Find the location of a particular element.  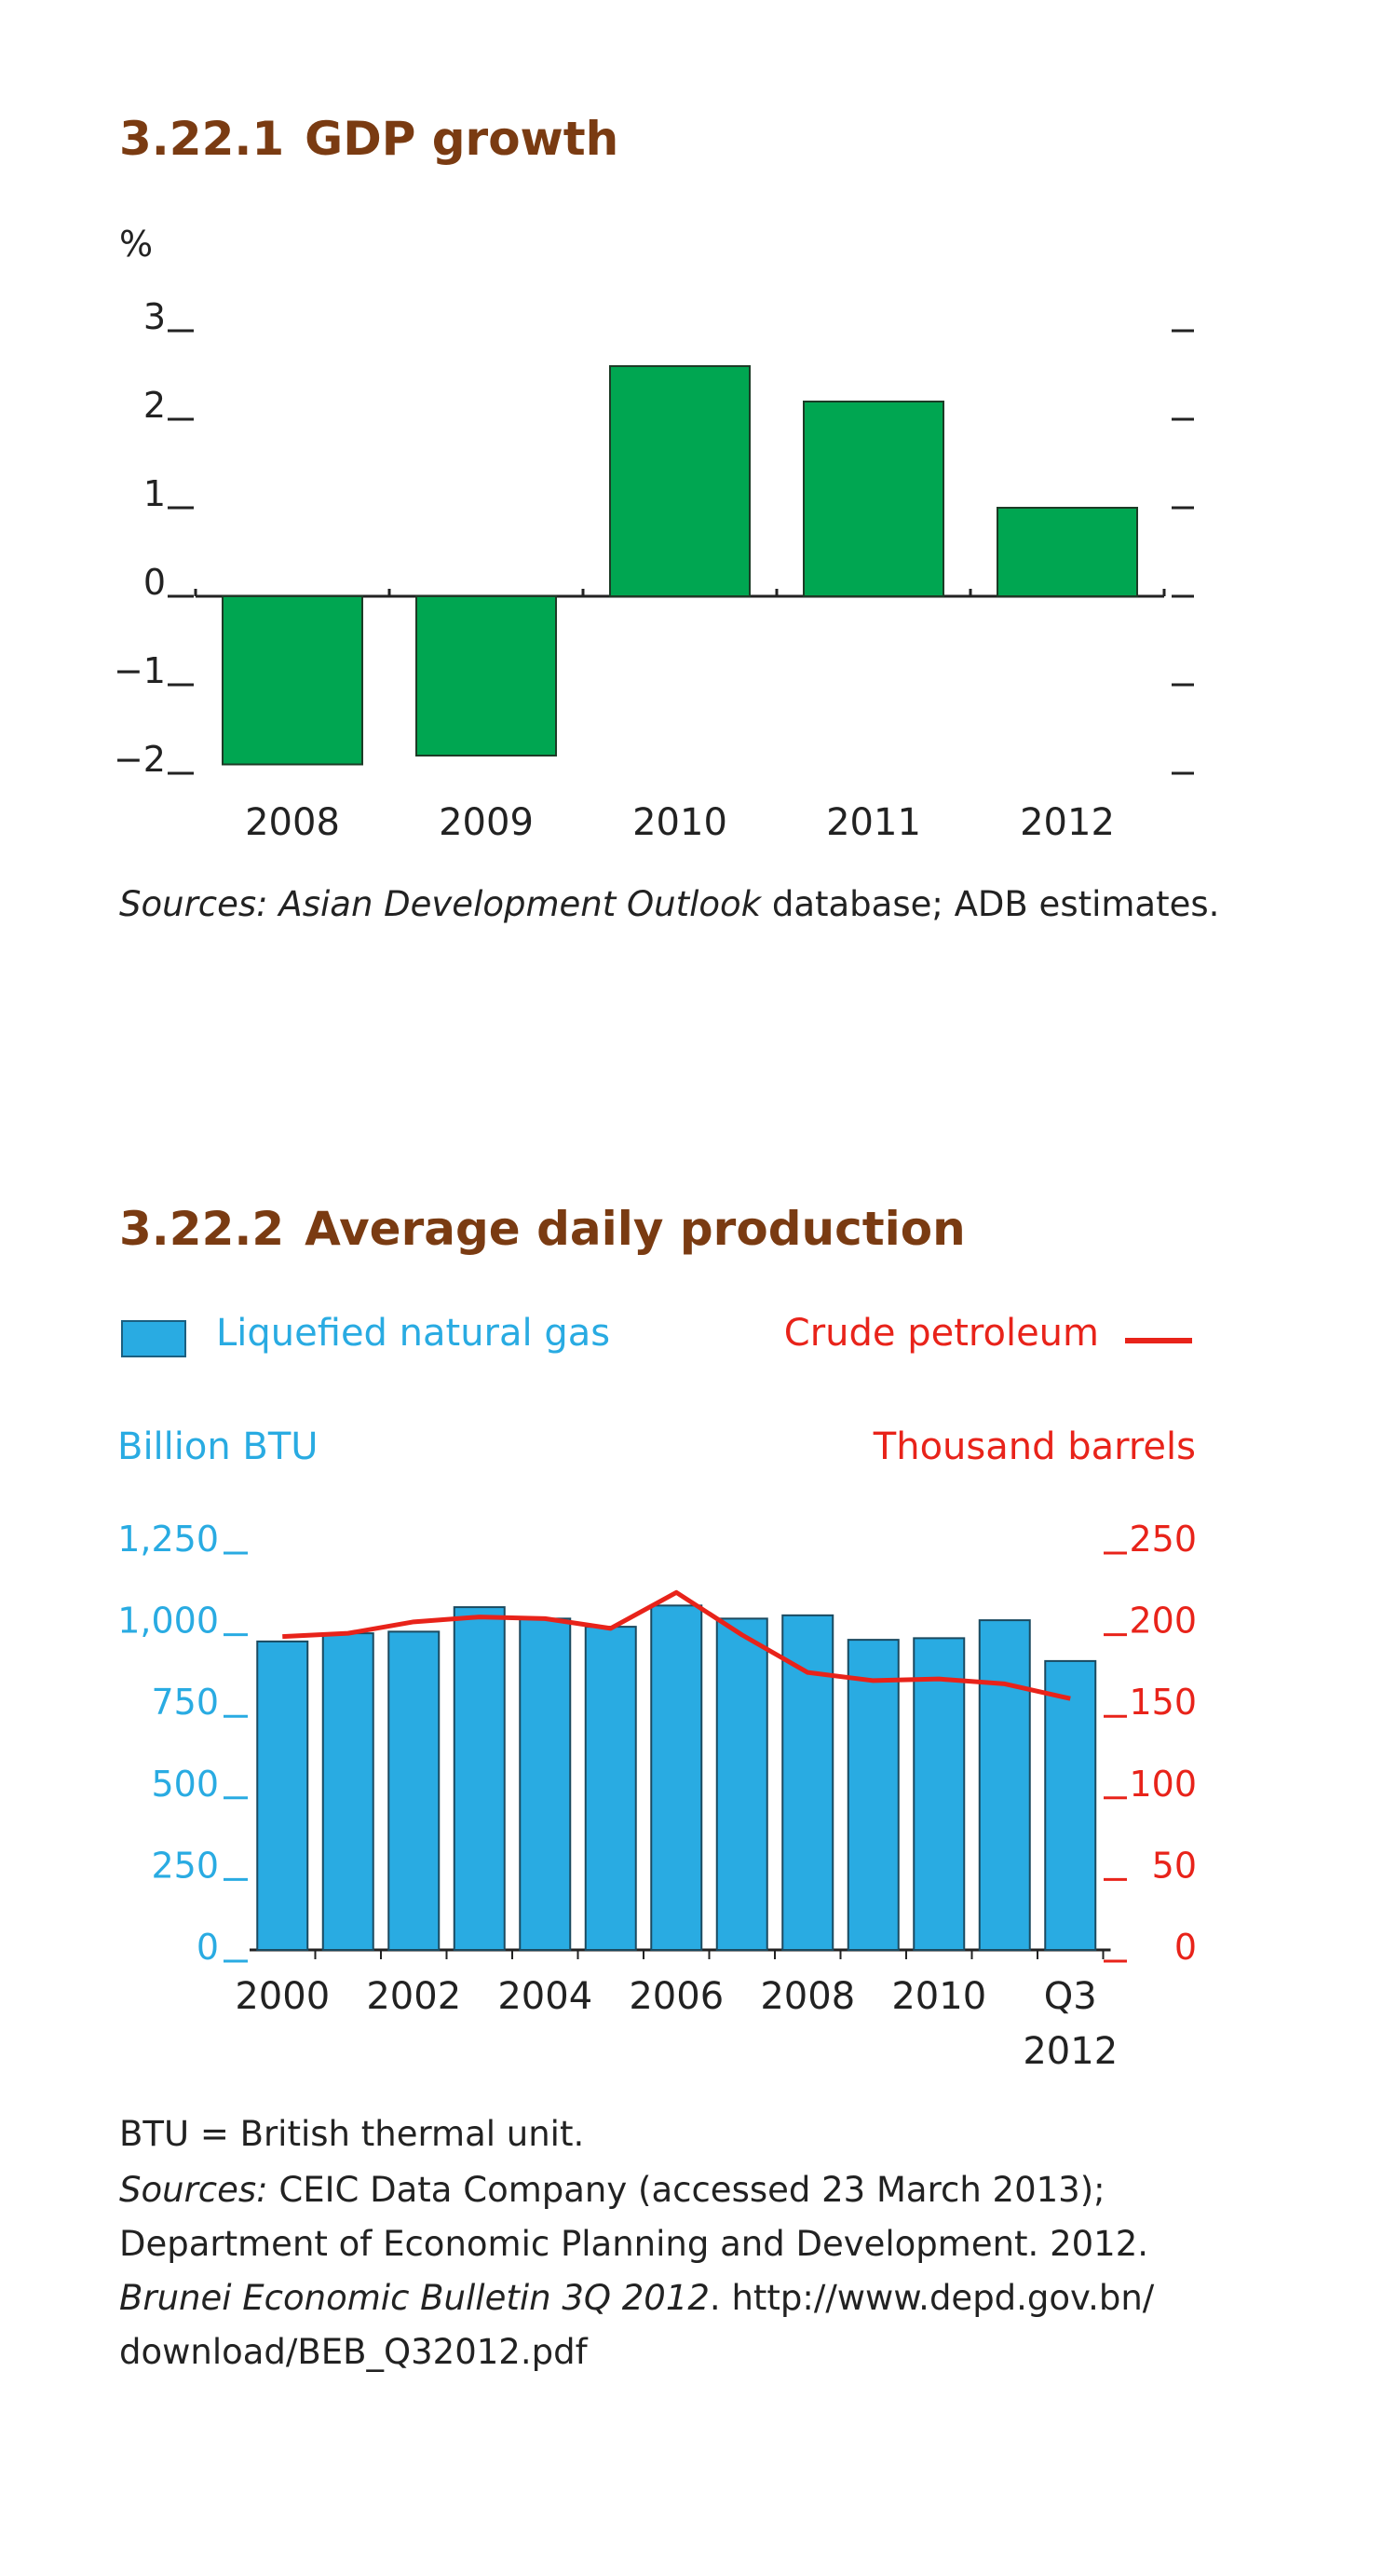

lng-bar-2008 is located at coordinates (807, 1782).